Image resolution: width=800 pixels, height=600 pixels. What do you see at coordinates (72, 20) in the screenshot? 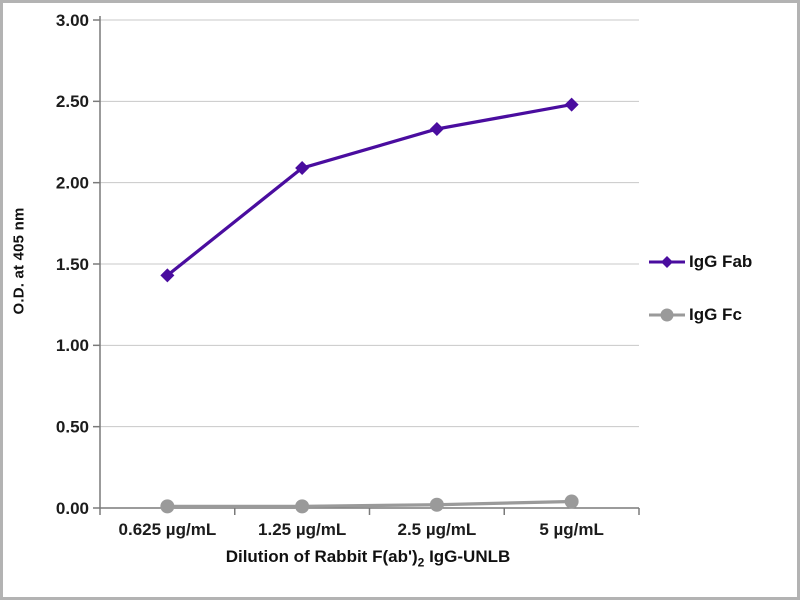
I see `y-tick-label: 3.00` at bounding box center [72, 20].